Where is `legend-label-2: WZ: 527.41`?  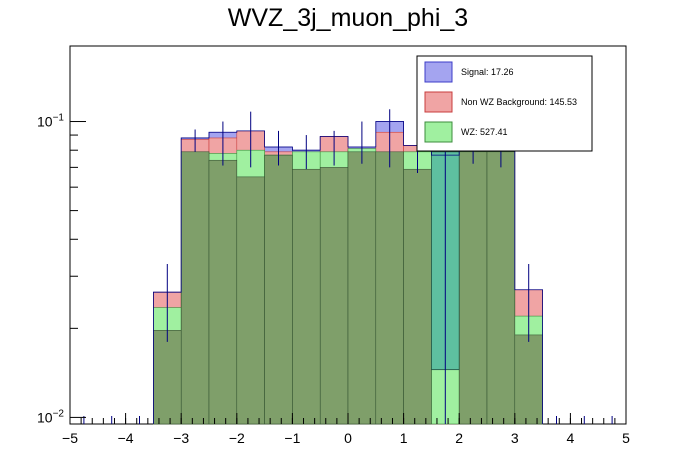
legend-label-2: WZ: 527.41 is located at coordinates (484, 132).